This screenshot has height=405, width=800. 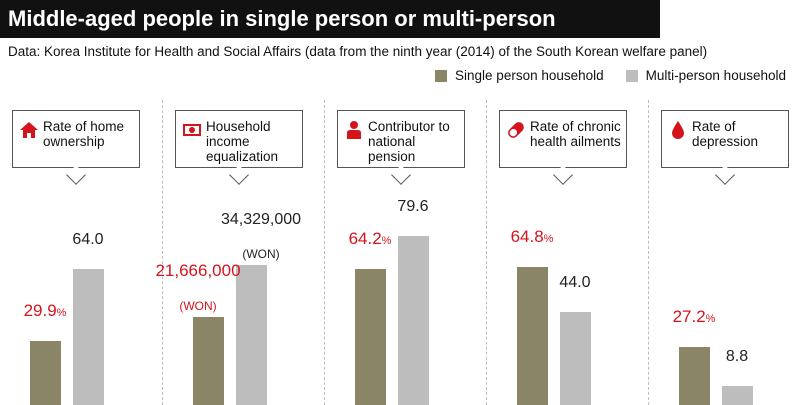 What do you see at coordinates (516, 130) in the screenshot?
I see `pill-icon` at bounding box center [516, 130].